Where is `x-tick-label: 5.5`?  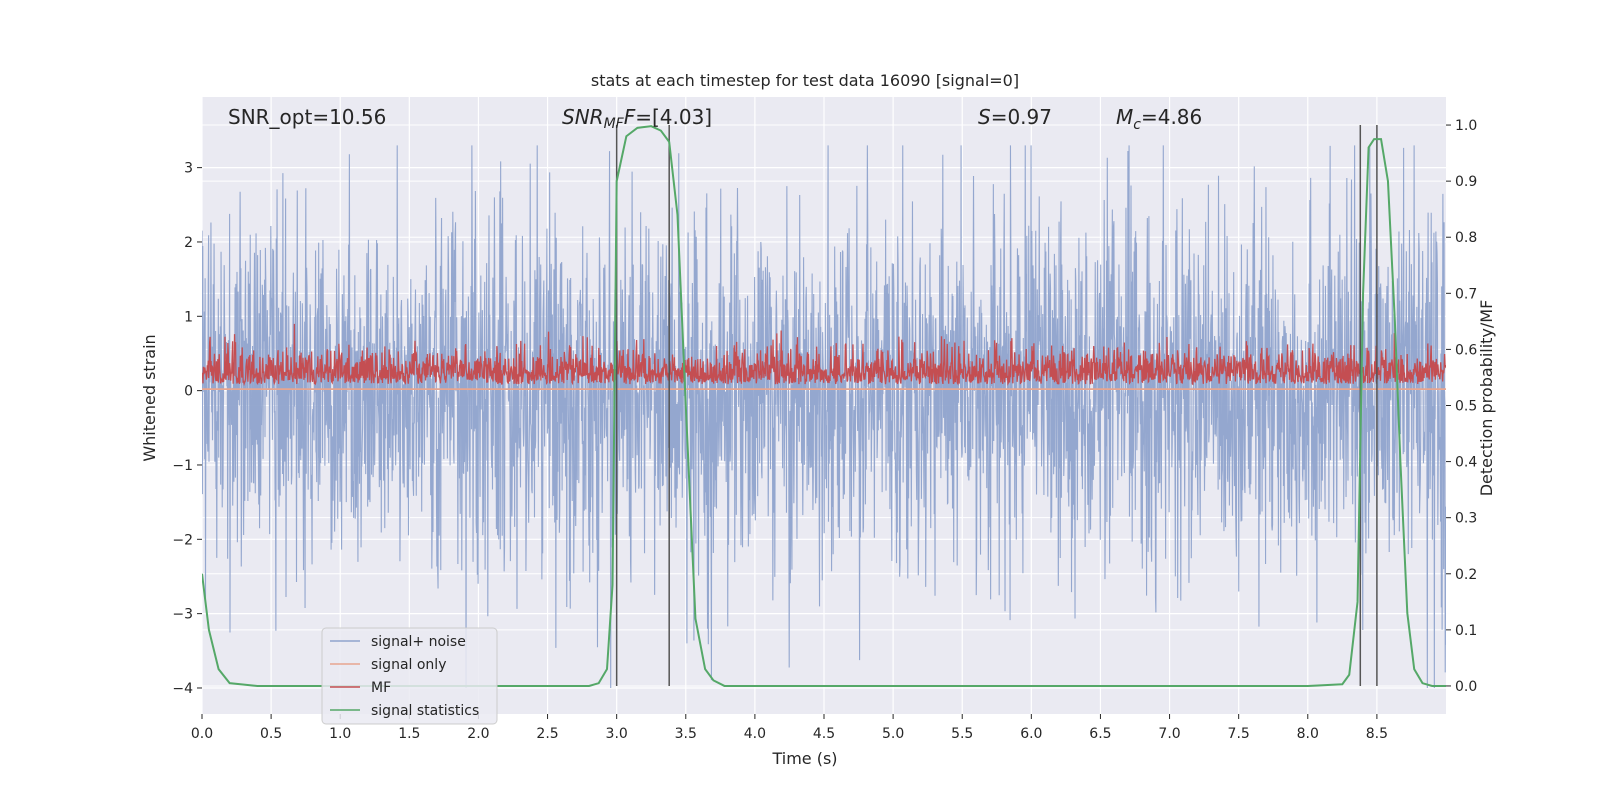
x-tick-label: 5.5 is located at coordinates (962, 734).